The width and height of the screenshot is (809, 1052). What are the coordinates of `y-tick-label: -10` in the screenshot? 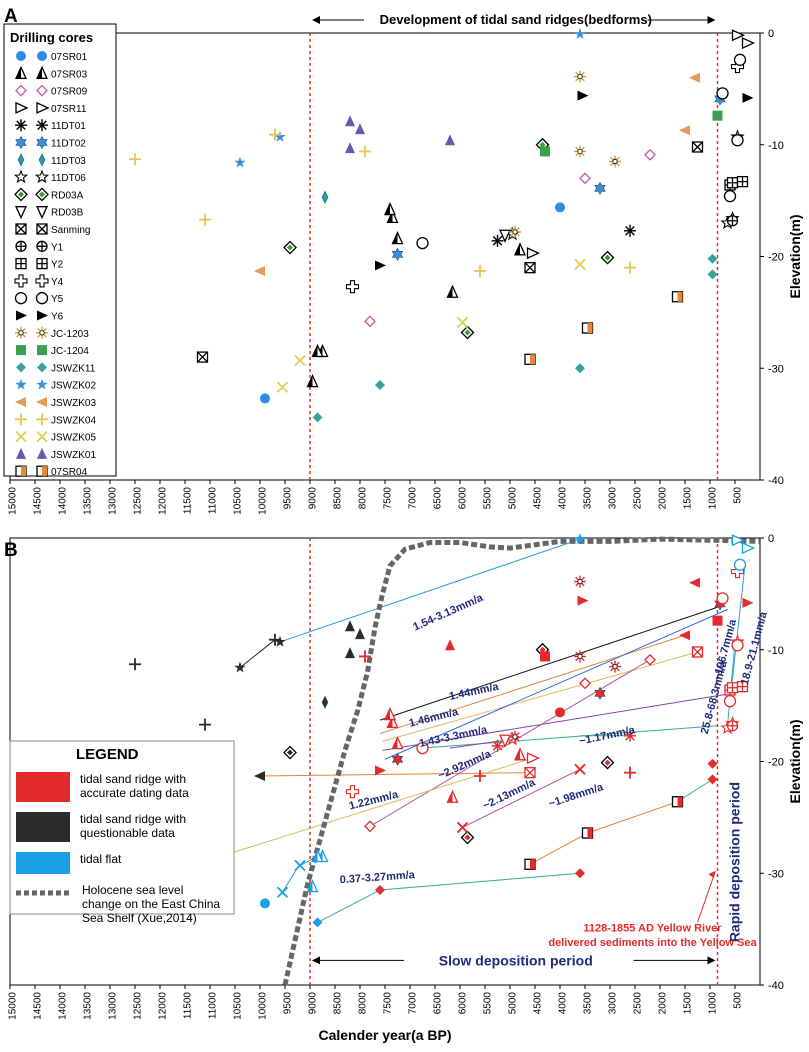 It's located at (776, 146).